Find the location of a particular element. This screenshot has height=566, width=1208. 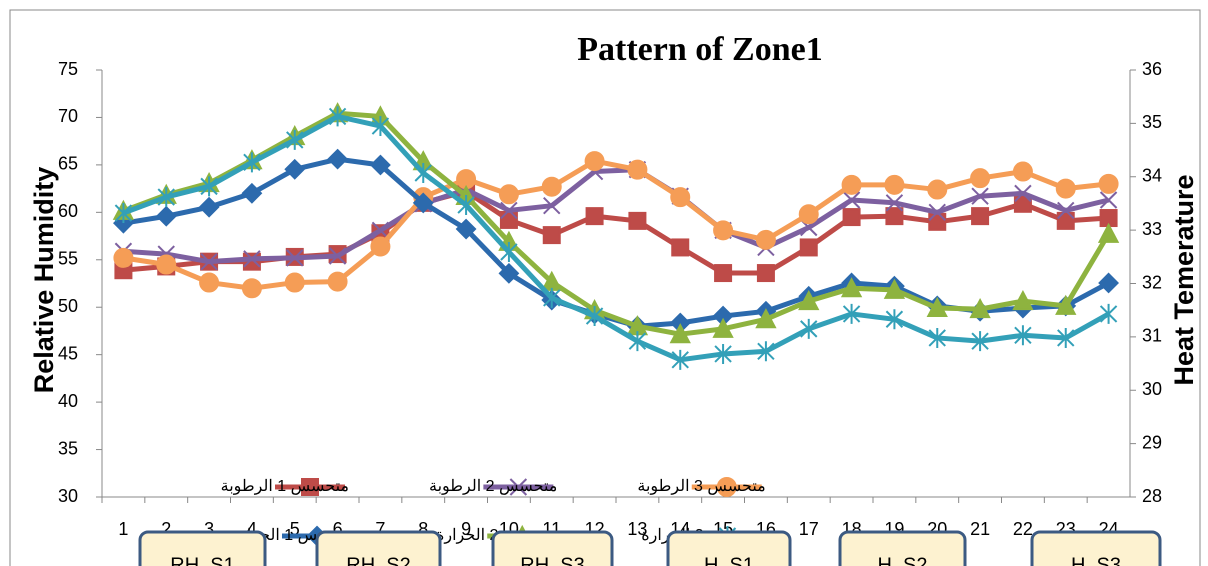

y-tick-label: 70 is located at coordinates (68, 116).